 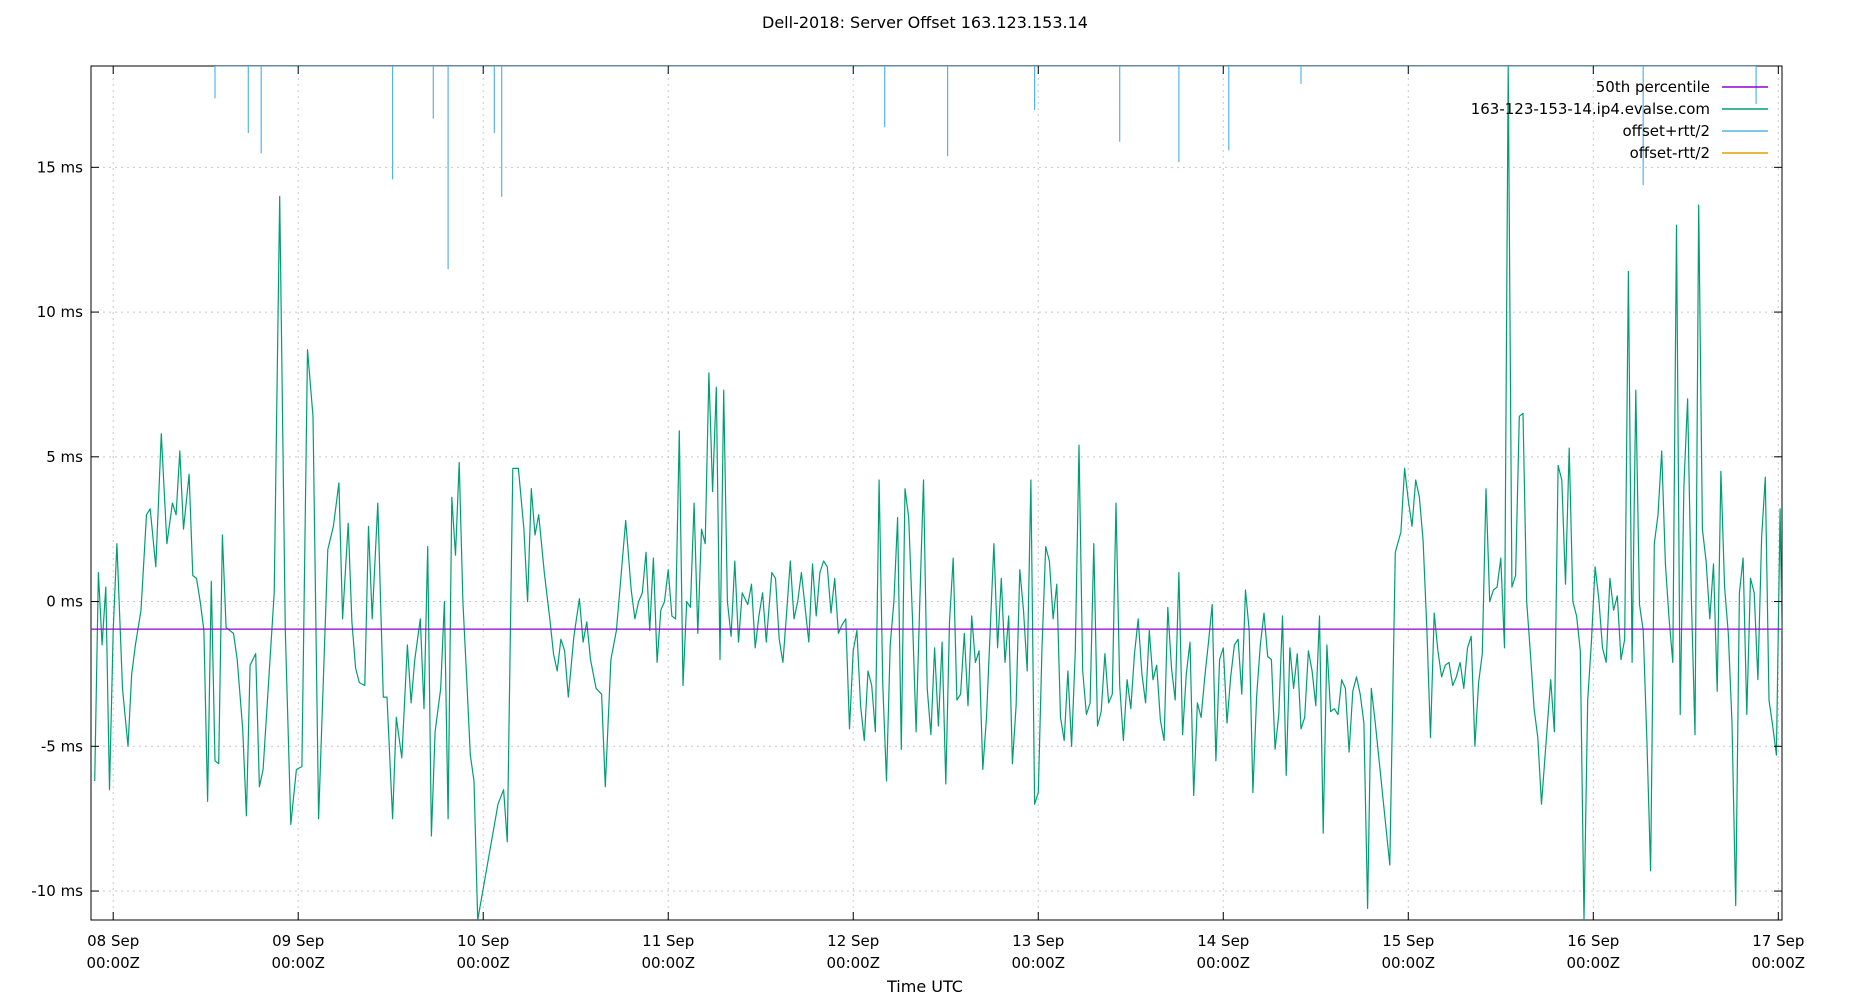 I want to click on y-tick-label: 10 ms, so click(x=60, y=312).